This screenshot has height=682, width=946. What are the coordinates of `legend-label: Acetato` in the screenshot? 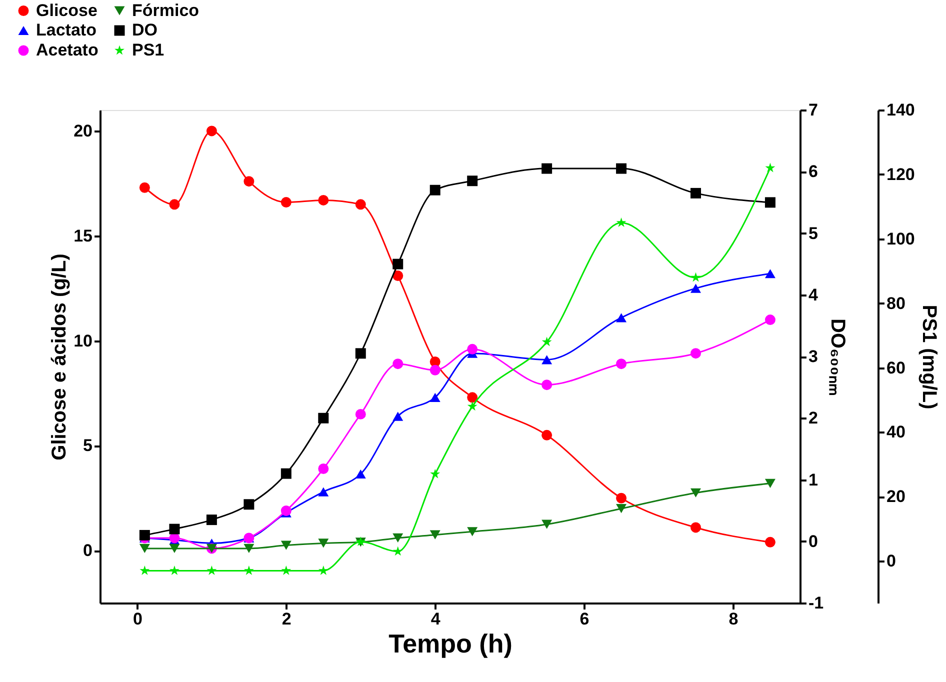 It's located at (67, 50).